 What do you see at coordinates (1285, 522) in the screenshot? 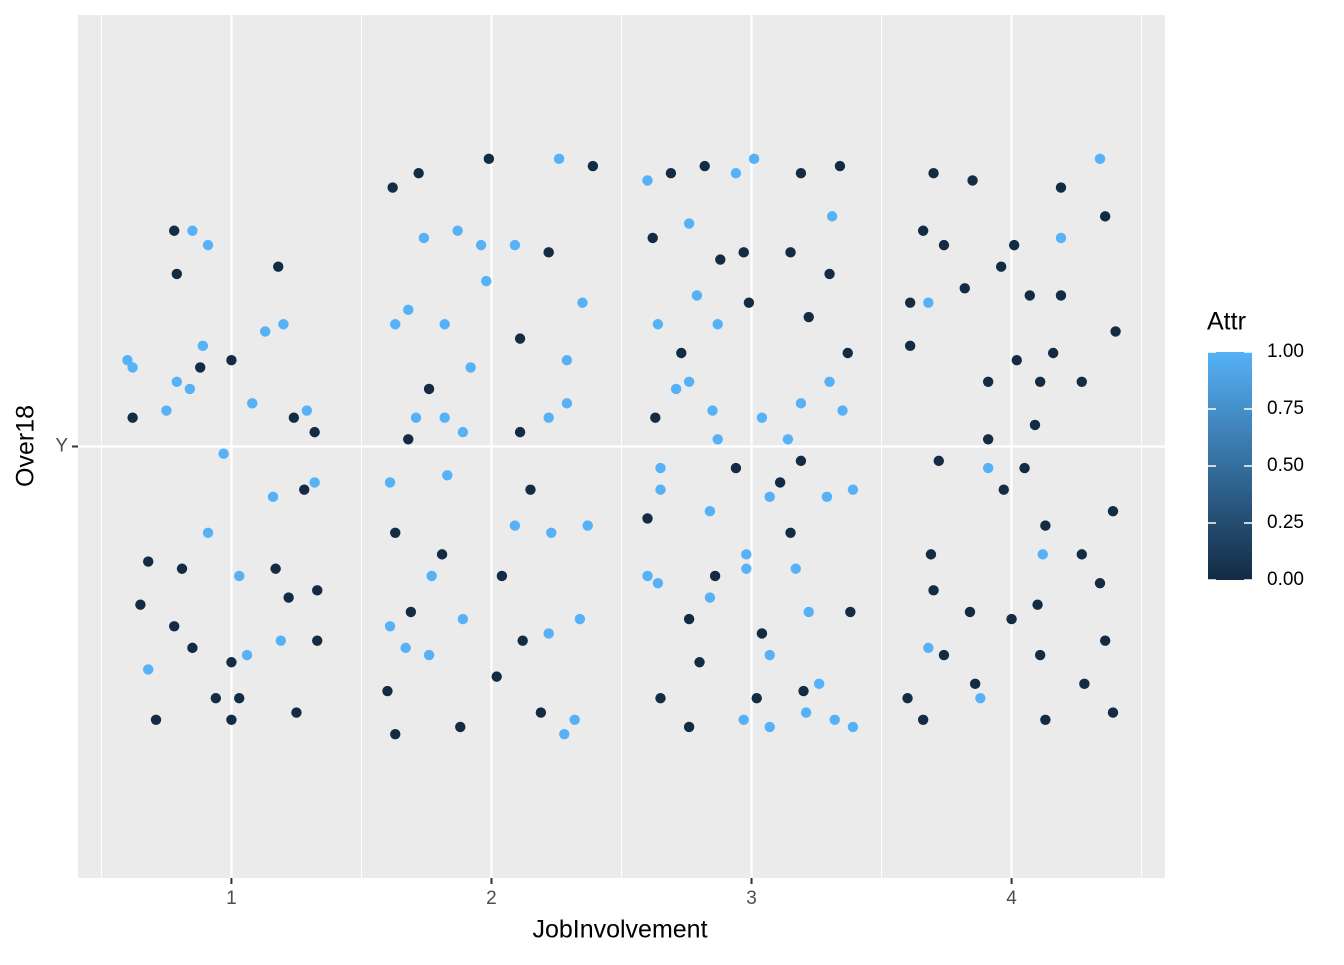
I see `colorbar-label: 0.25` at bounding box center [1285, 522].